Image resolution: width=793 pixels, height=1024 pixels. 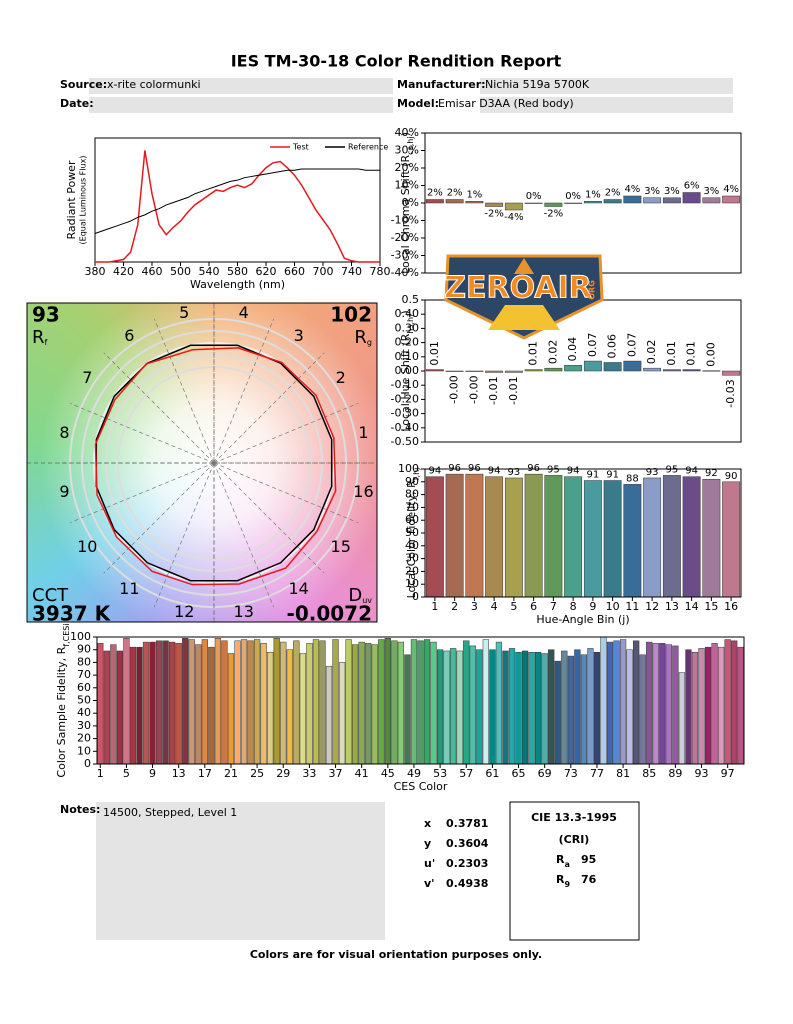 I want to click on rg-label: Rg, so click(x=363, y=337).